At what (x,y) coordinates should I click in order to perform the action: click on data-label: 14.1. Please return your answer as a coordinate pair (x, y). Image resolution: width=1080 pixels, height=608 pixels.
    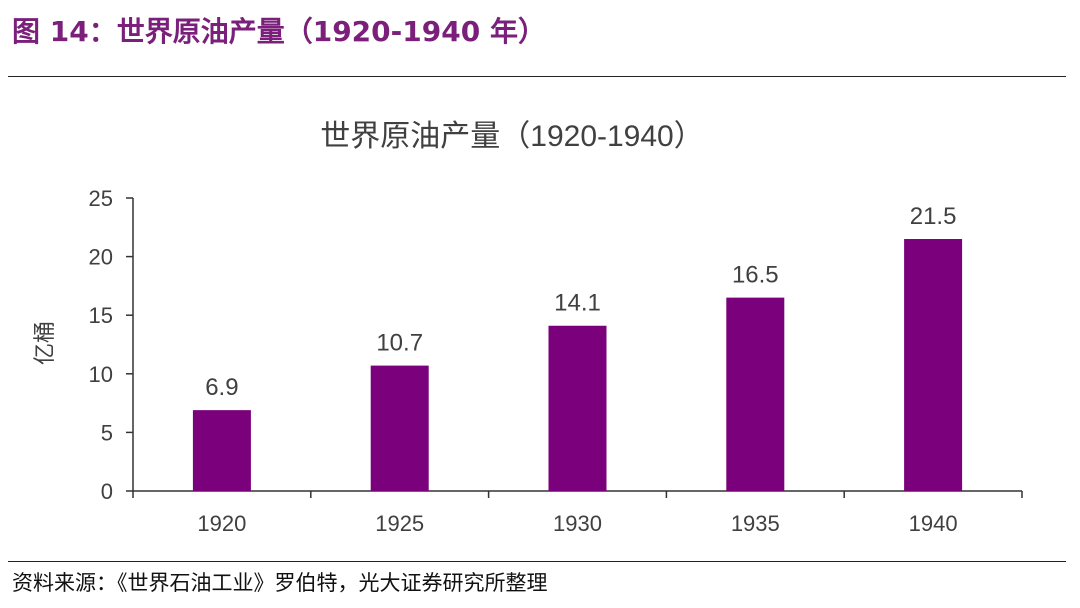
    Looking at the image, I should click on (577, 303).